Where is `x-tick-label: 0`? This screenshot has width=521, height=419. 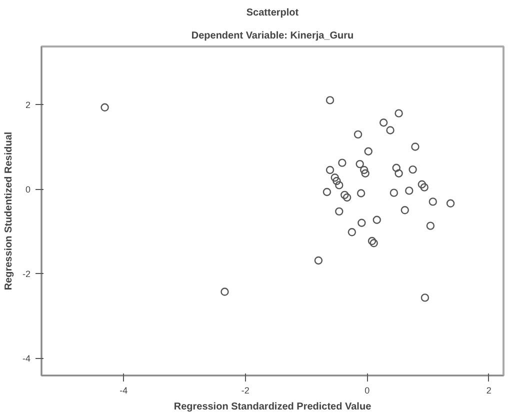
x-tick-label: 0 is located at coordinates (367, 391).